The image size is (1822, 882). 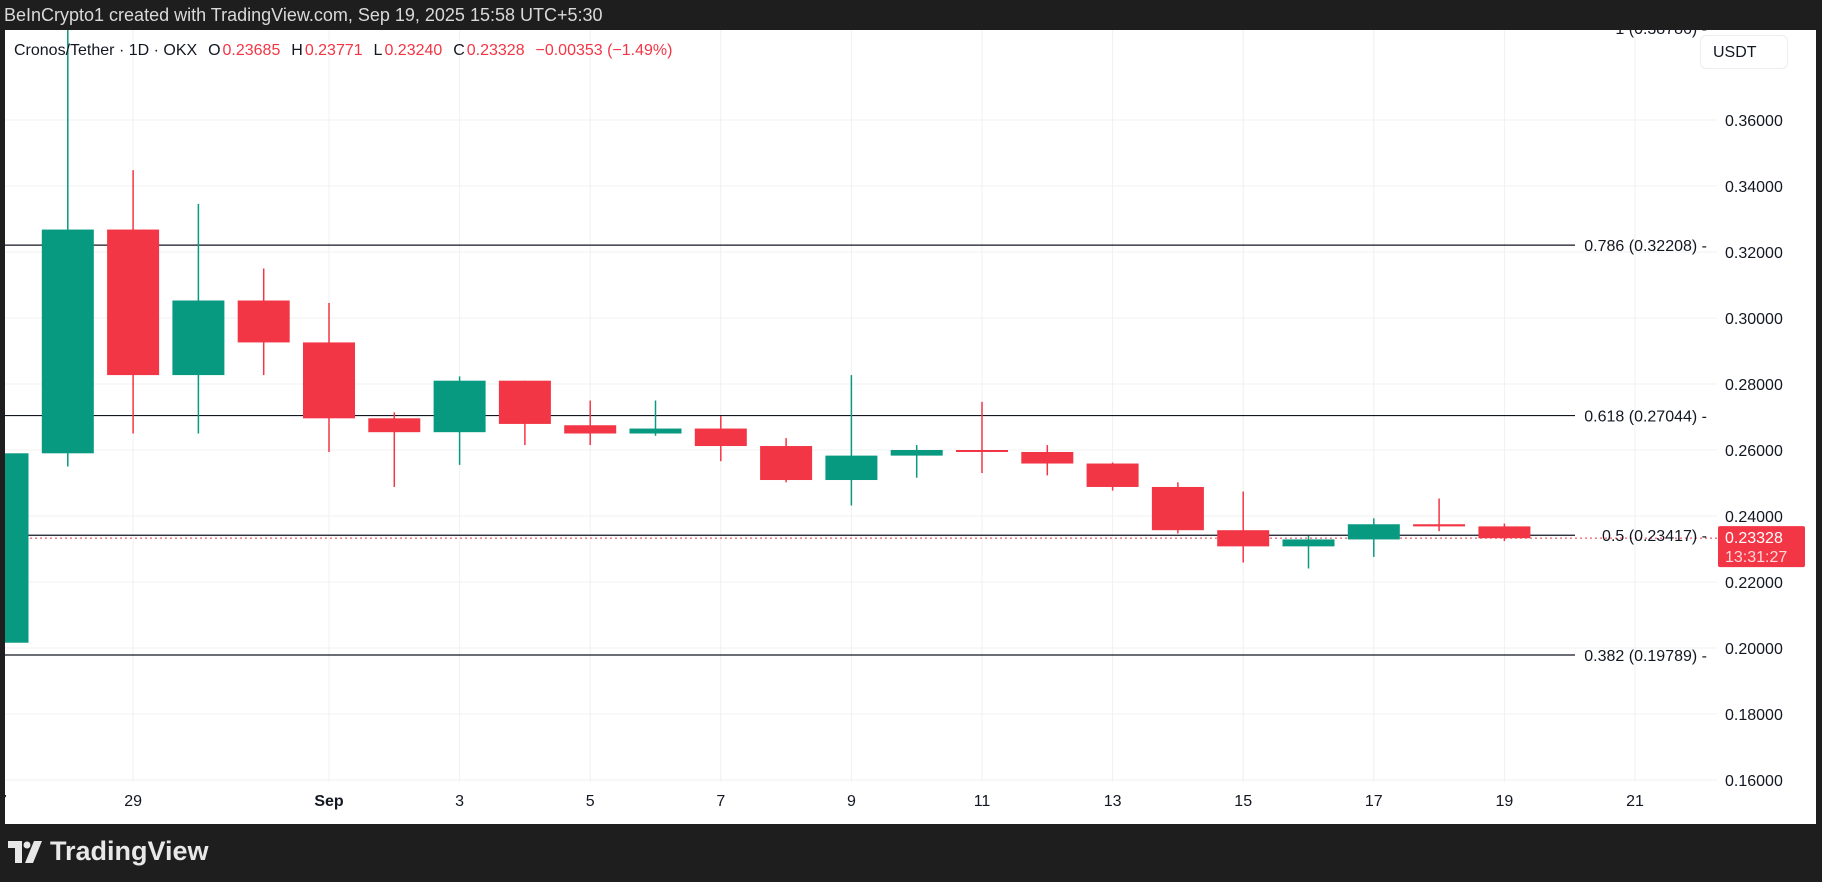 What do you see at coordinates (1754, 253) in the screenshot?
I see `y-tick-label: 0.32000` at bounding box center [1754, 253].